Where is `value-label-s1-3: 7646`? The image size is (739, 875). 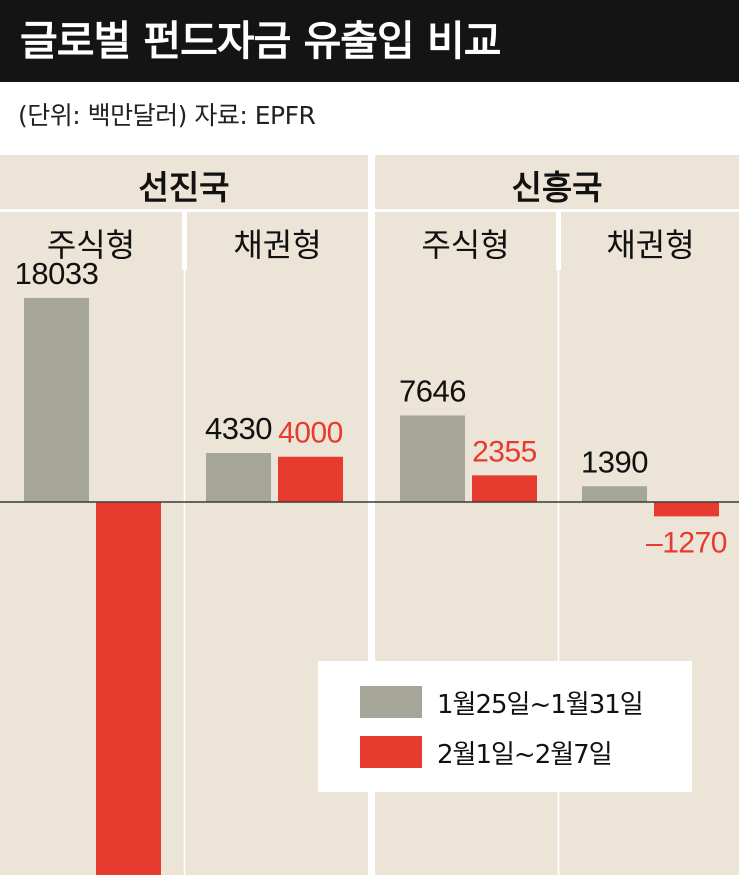
value-label-s1-3: 7646 is located at coordinates (432, 390).